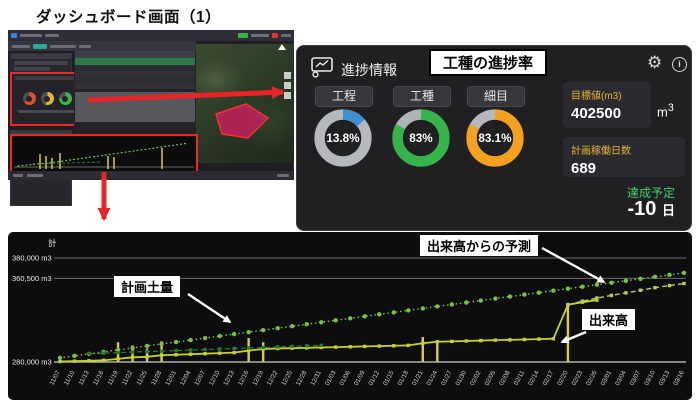 This screenshot has height=407, width=700. I want to click on stat-planned-working-days: 計画稼働日数 689, so click(624, 157).